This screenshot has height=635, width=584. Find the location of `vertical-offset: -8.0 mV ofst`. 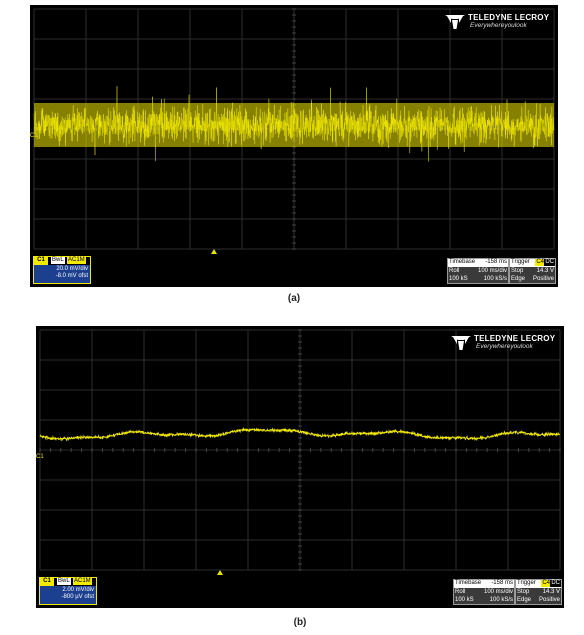

vertical-offset: -8.0 mV ofst is located at coordinates (71, 276).